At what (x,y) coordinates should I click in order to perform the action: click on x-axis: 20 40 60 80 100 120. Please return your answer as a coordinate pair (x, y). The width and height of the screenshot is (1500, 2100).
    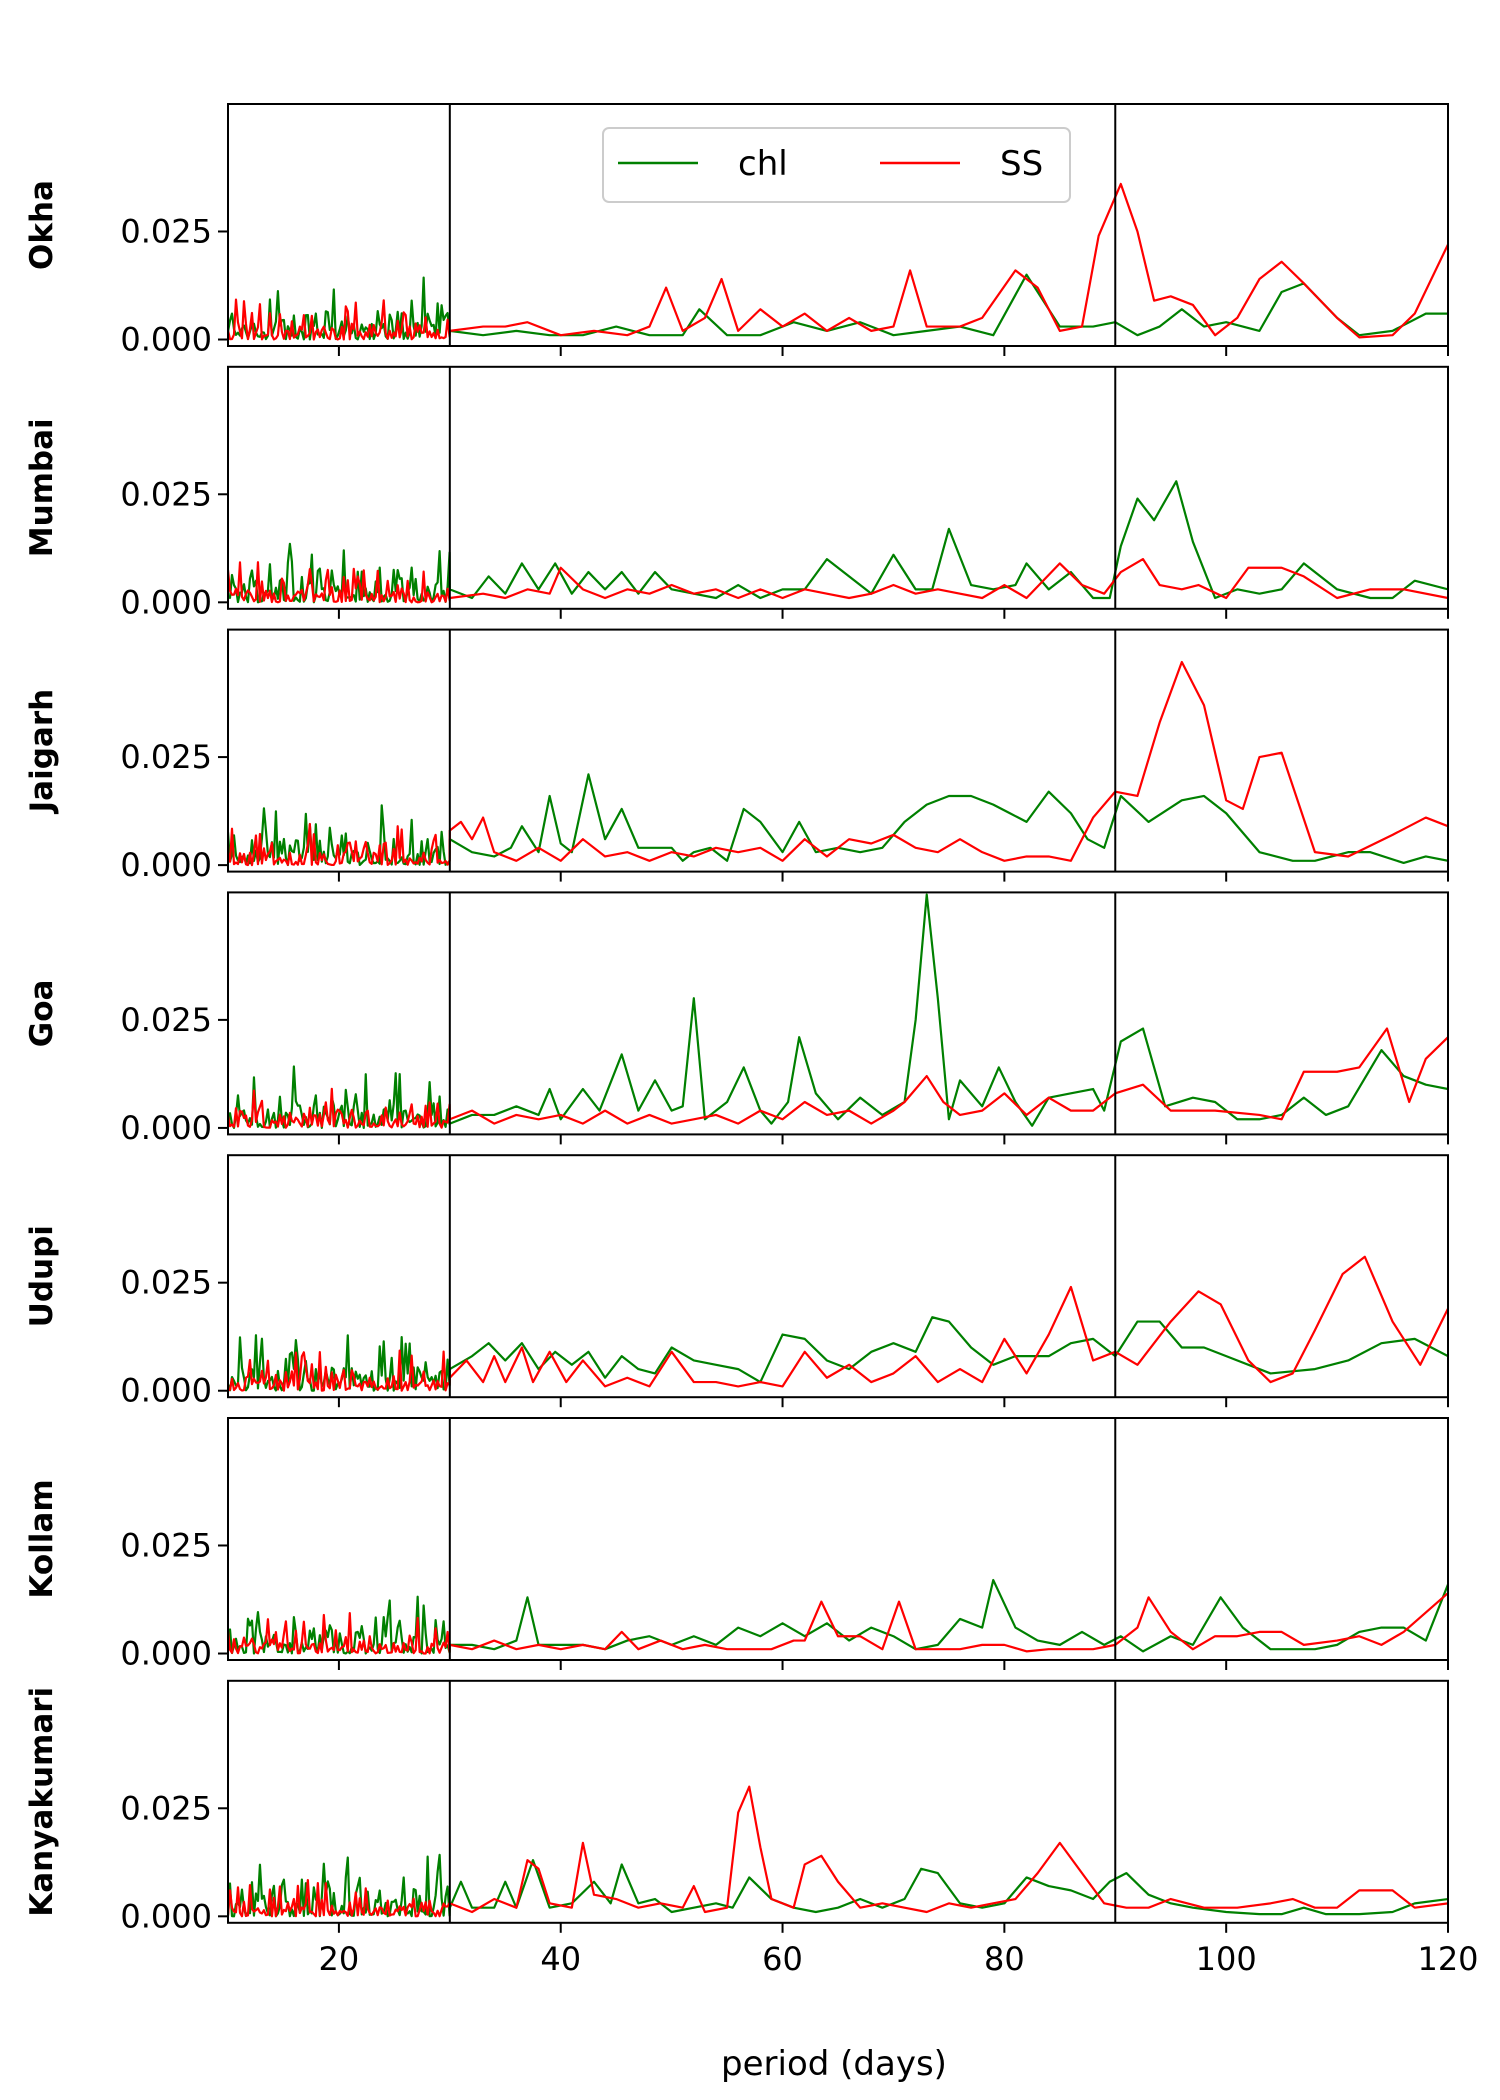
    Looking at the image, I should click on (899, 1959).